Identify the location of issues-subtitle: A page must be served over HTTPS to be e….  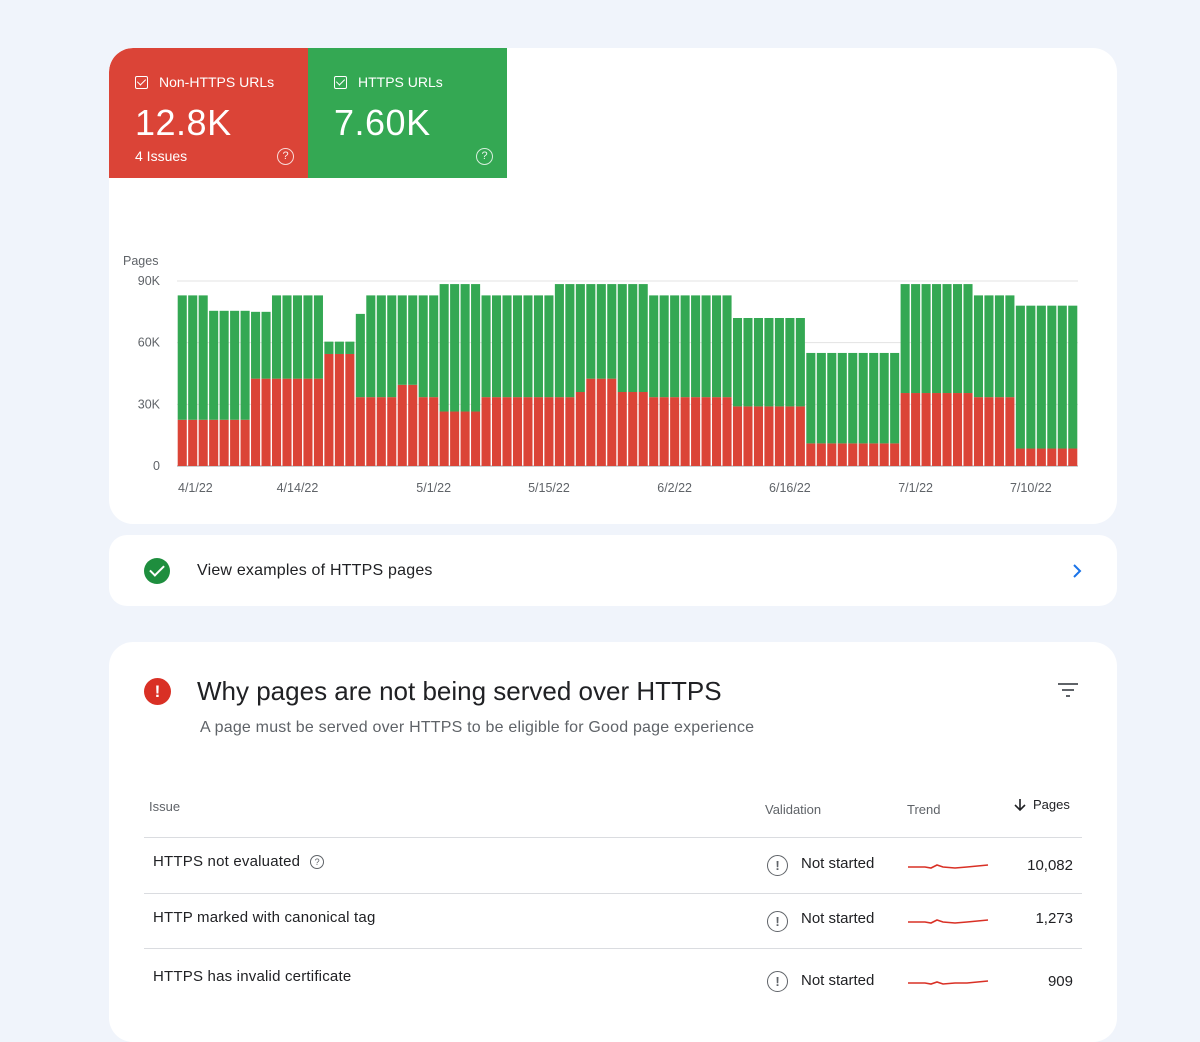
(477, 727).